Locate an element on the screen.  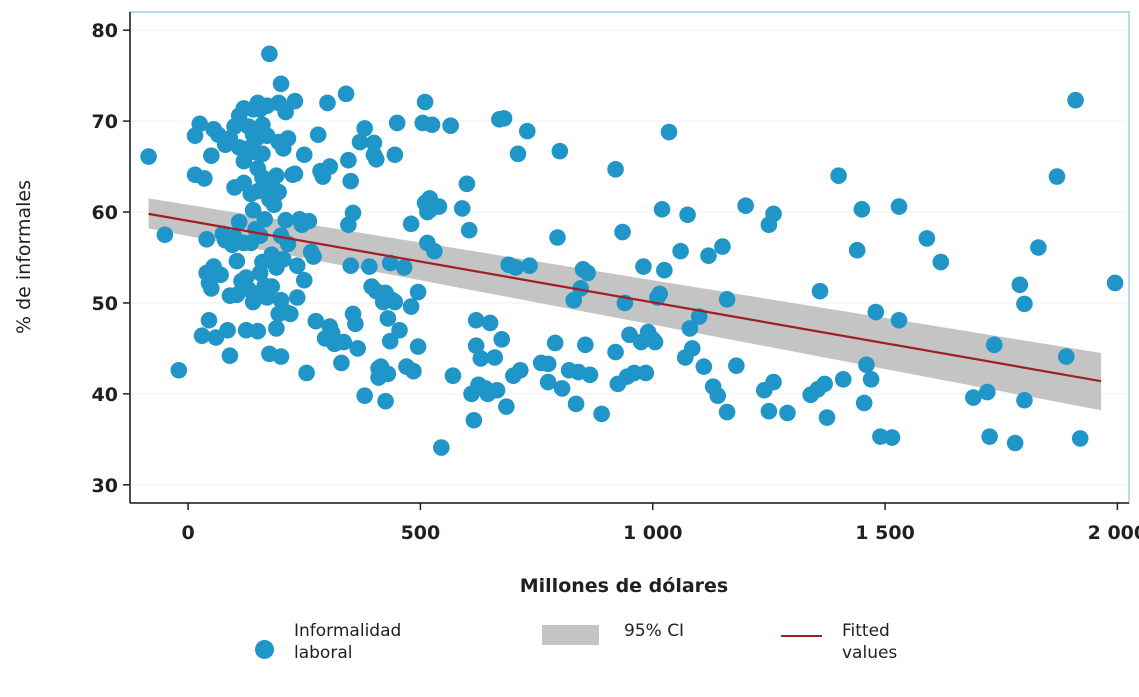
legend-item-points: Informalidad laboral is located at coordinates (328, 642).